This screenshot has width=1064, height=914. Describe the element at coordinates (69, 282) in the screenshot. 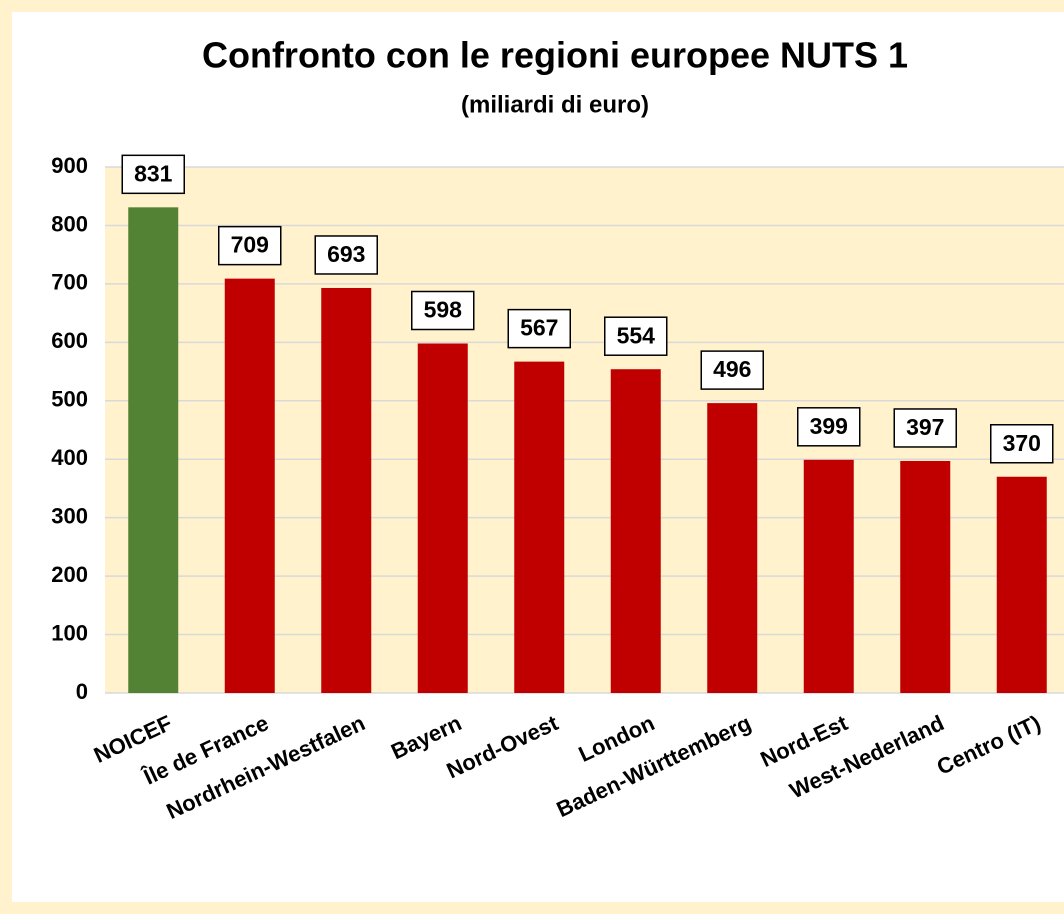

I see `y-tick-label: 700` at that location.